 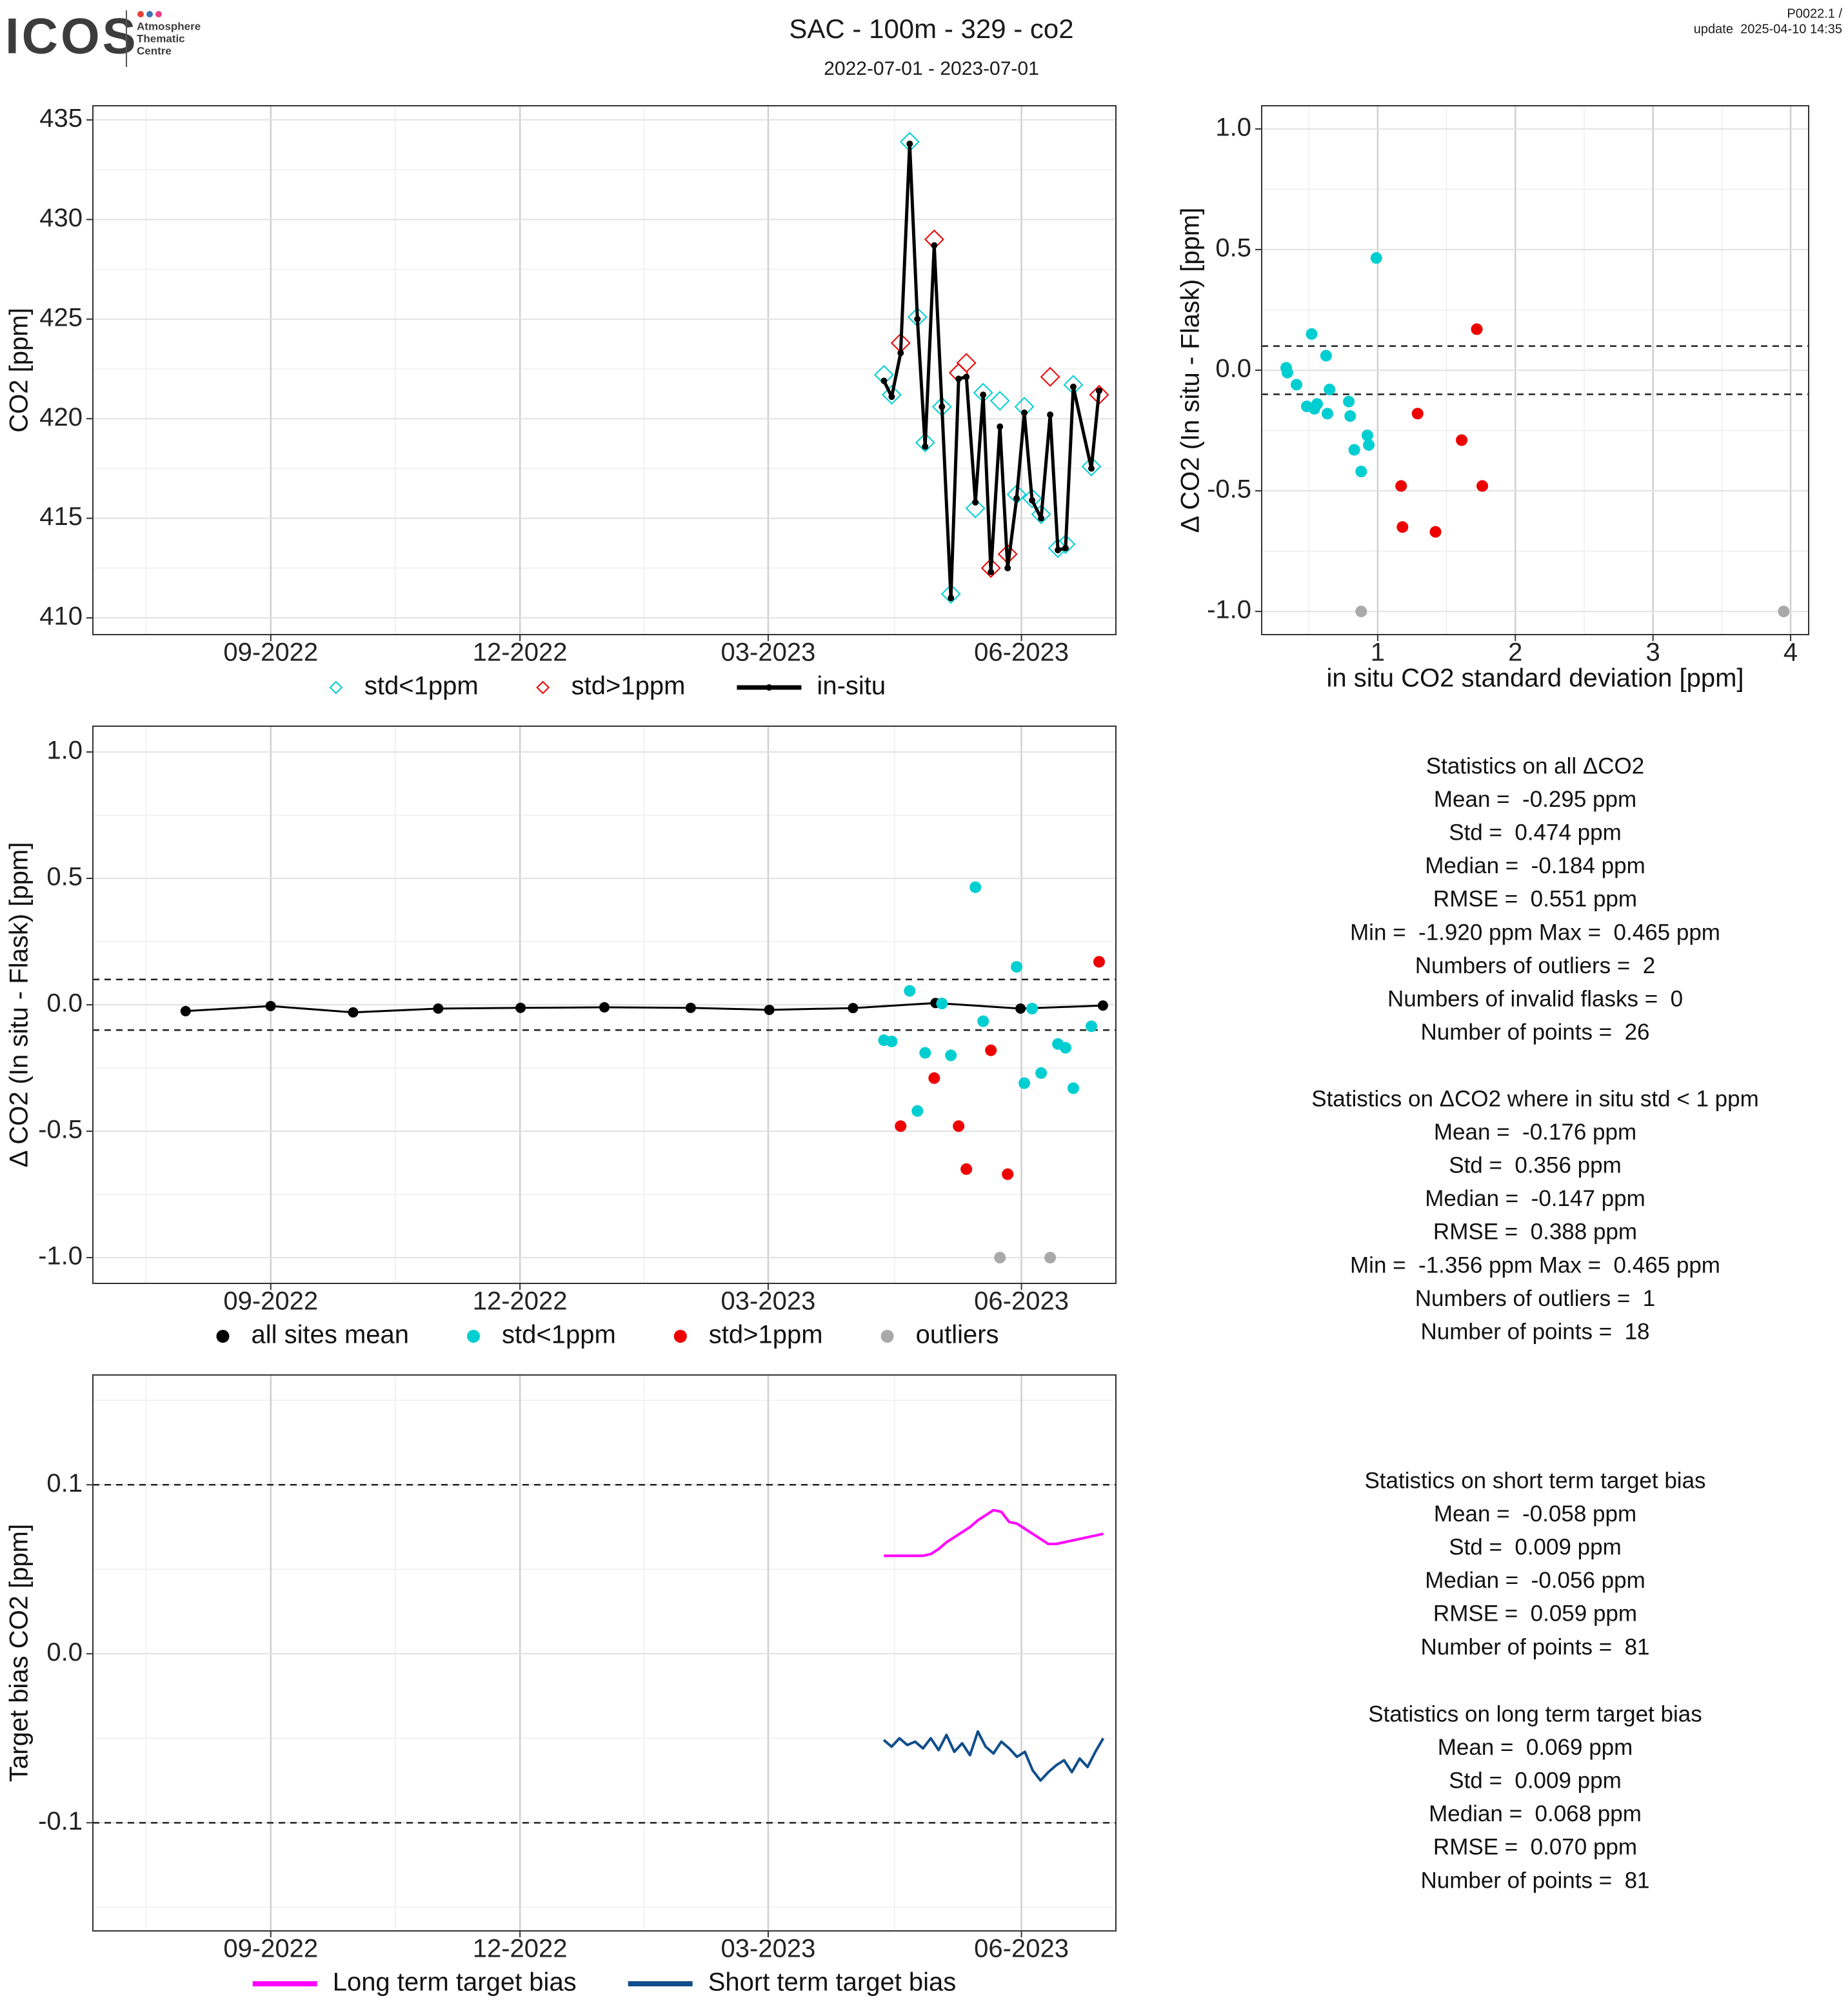 What do you see at coordinates (559, 1335) in the screenshot?
I see `legend-label: std<1ppm` at bounding box center [559, 1335].